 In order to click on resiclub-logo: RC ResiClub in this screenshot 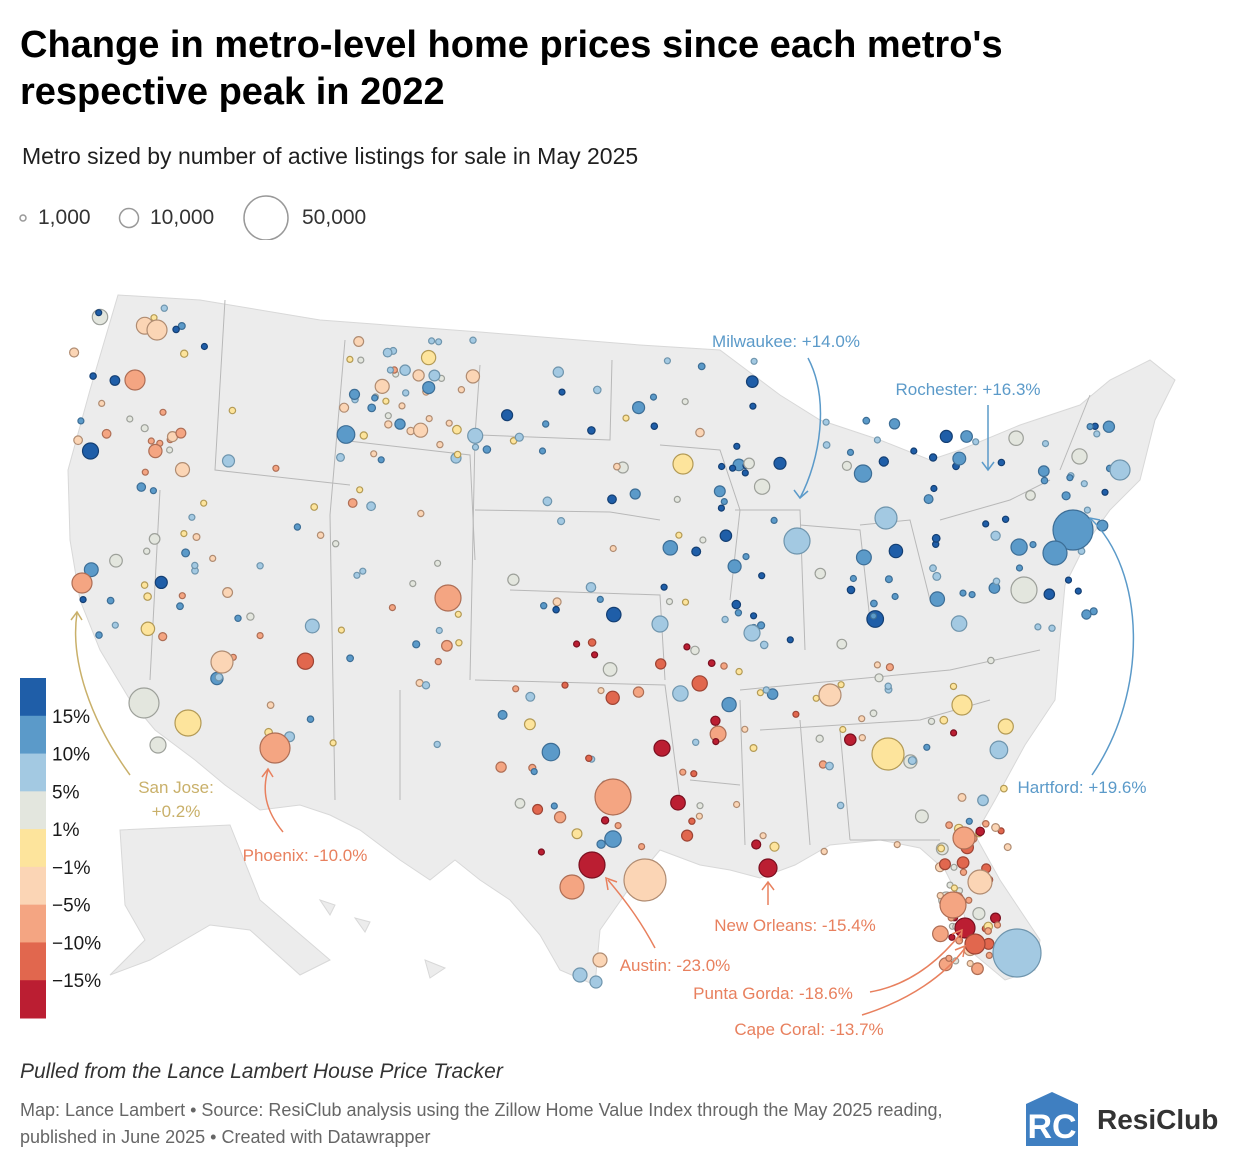, I will do `click(1122, 1120)`.